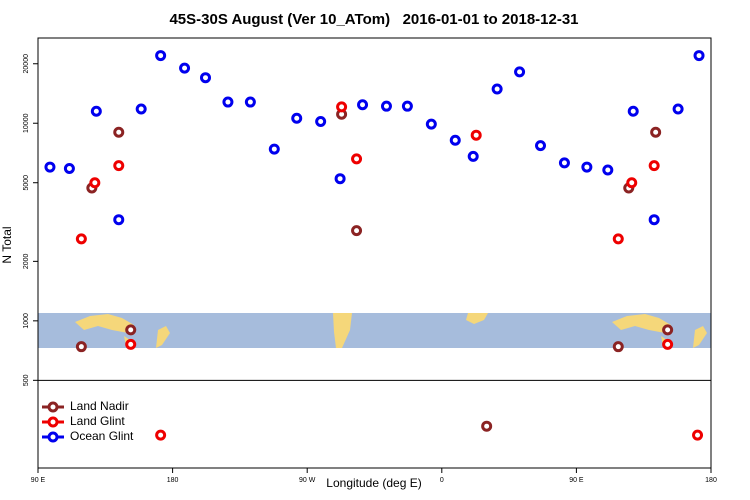  Describe the element at coordinates (26, 183) in the screenshot. I see `y-tick-label: 5000` at that location.